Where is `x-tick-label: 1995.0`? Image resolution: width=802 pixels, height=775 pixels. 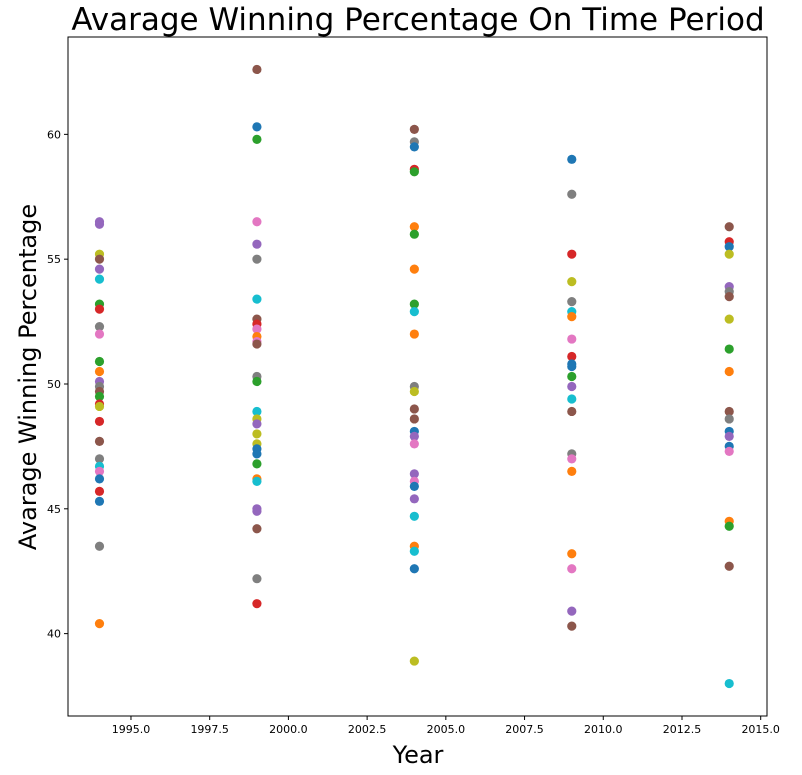 x-tick-label: 1995.0 is located at coordinates (131, 729).